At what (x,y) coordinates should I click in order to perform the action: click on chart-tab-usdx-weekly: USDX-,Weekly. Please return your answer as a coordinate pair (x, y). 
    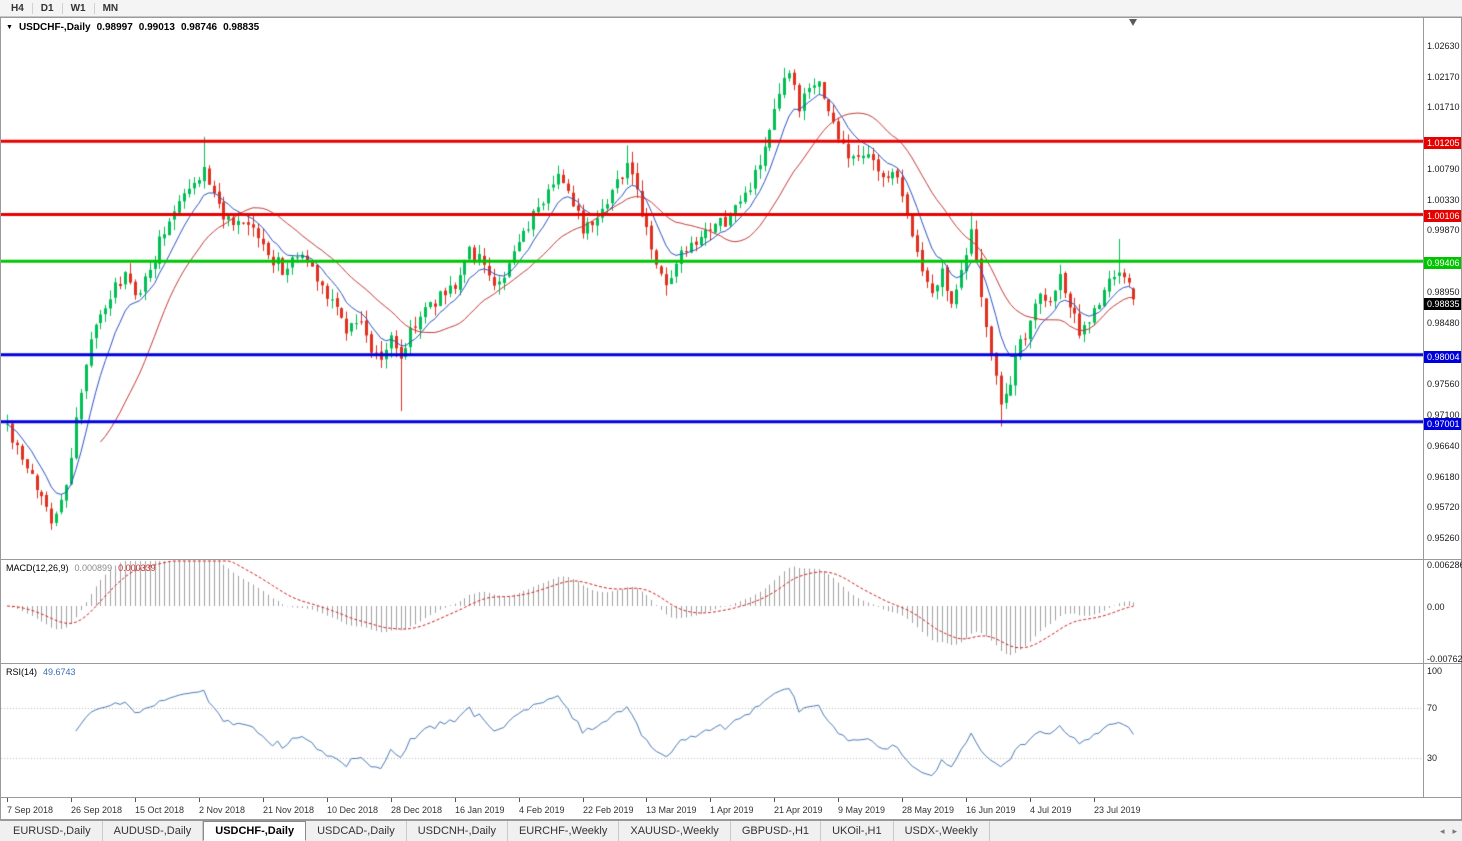
    Looking at the image, I should click on (941, 831).